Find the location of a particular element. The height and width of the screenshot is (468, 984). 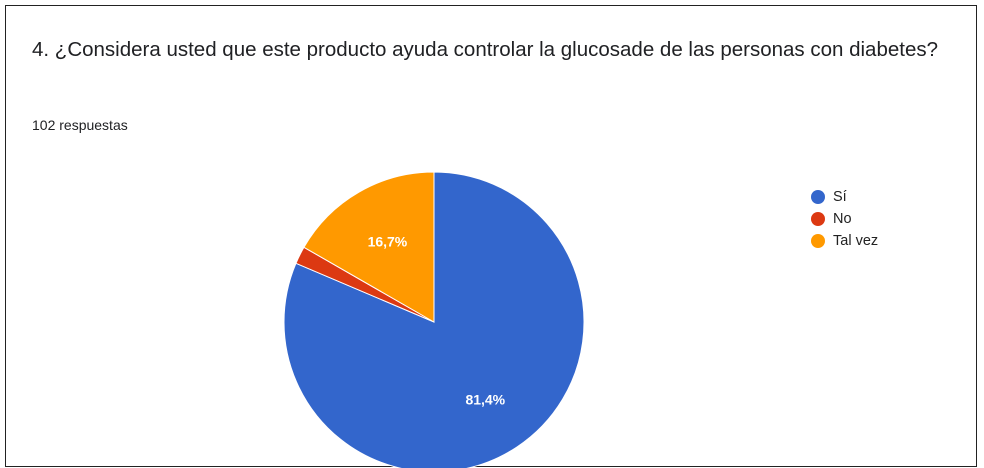

legend: Sí No Tal vez is located at coordinates (844, 219).